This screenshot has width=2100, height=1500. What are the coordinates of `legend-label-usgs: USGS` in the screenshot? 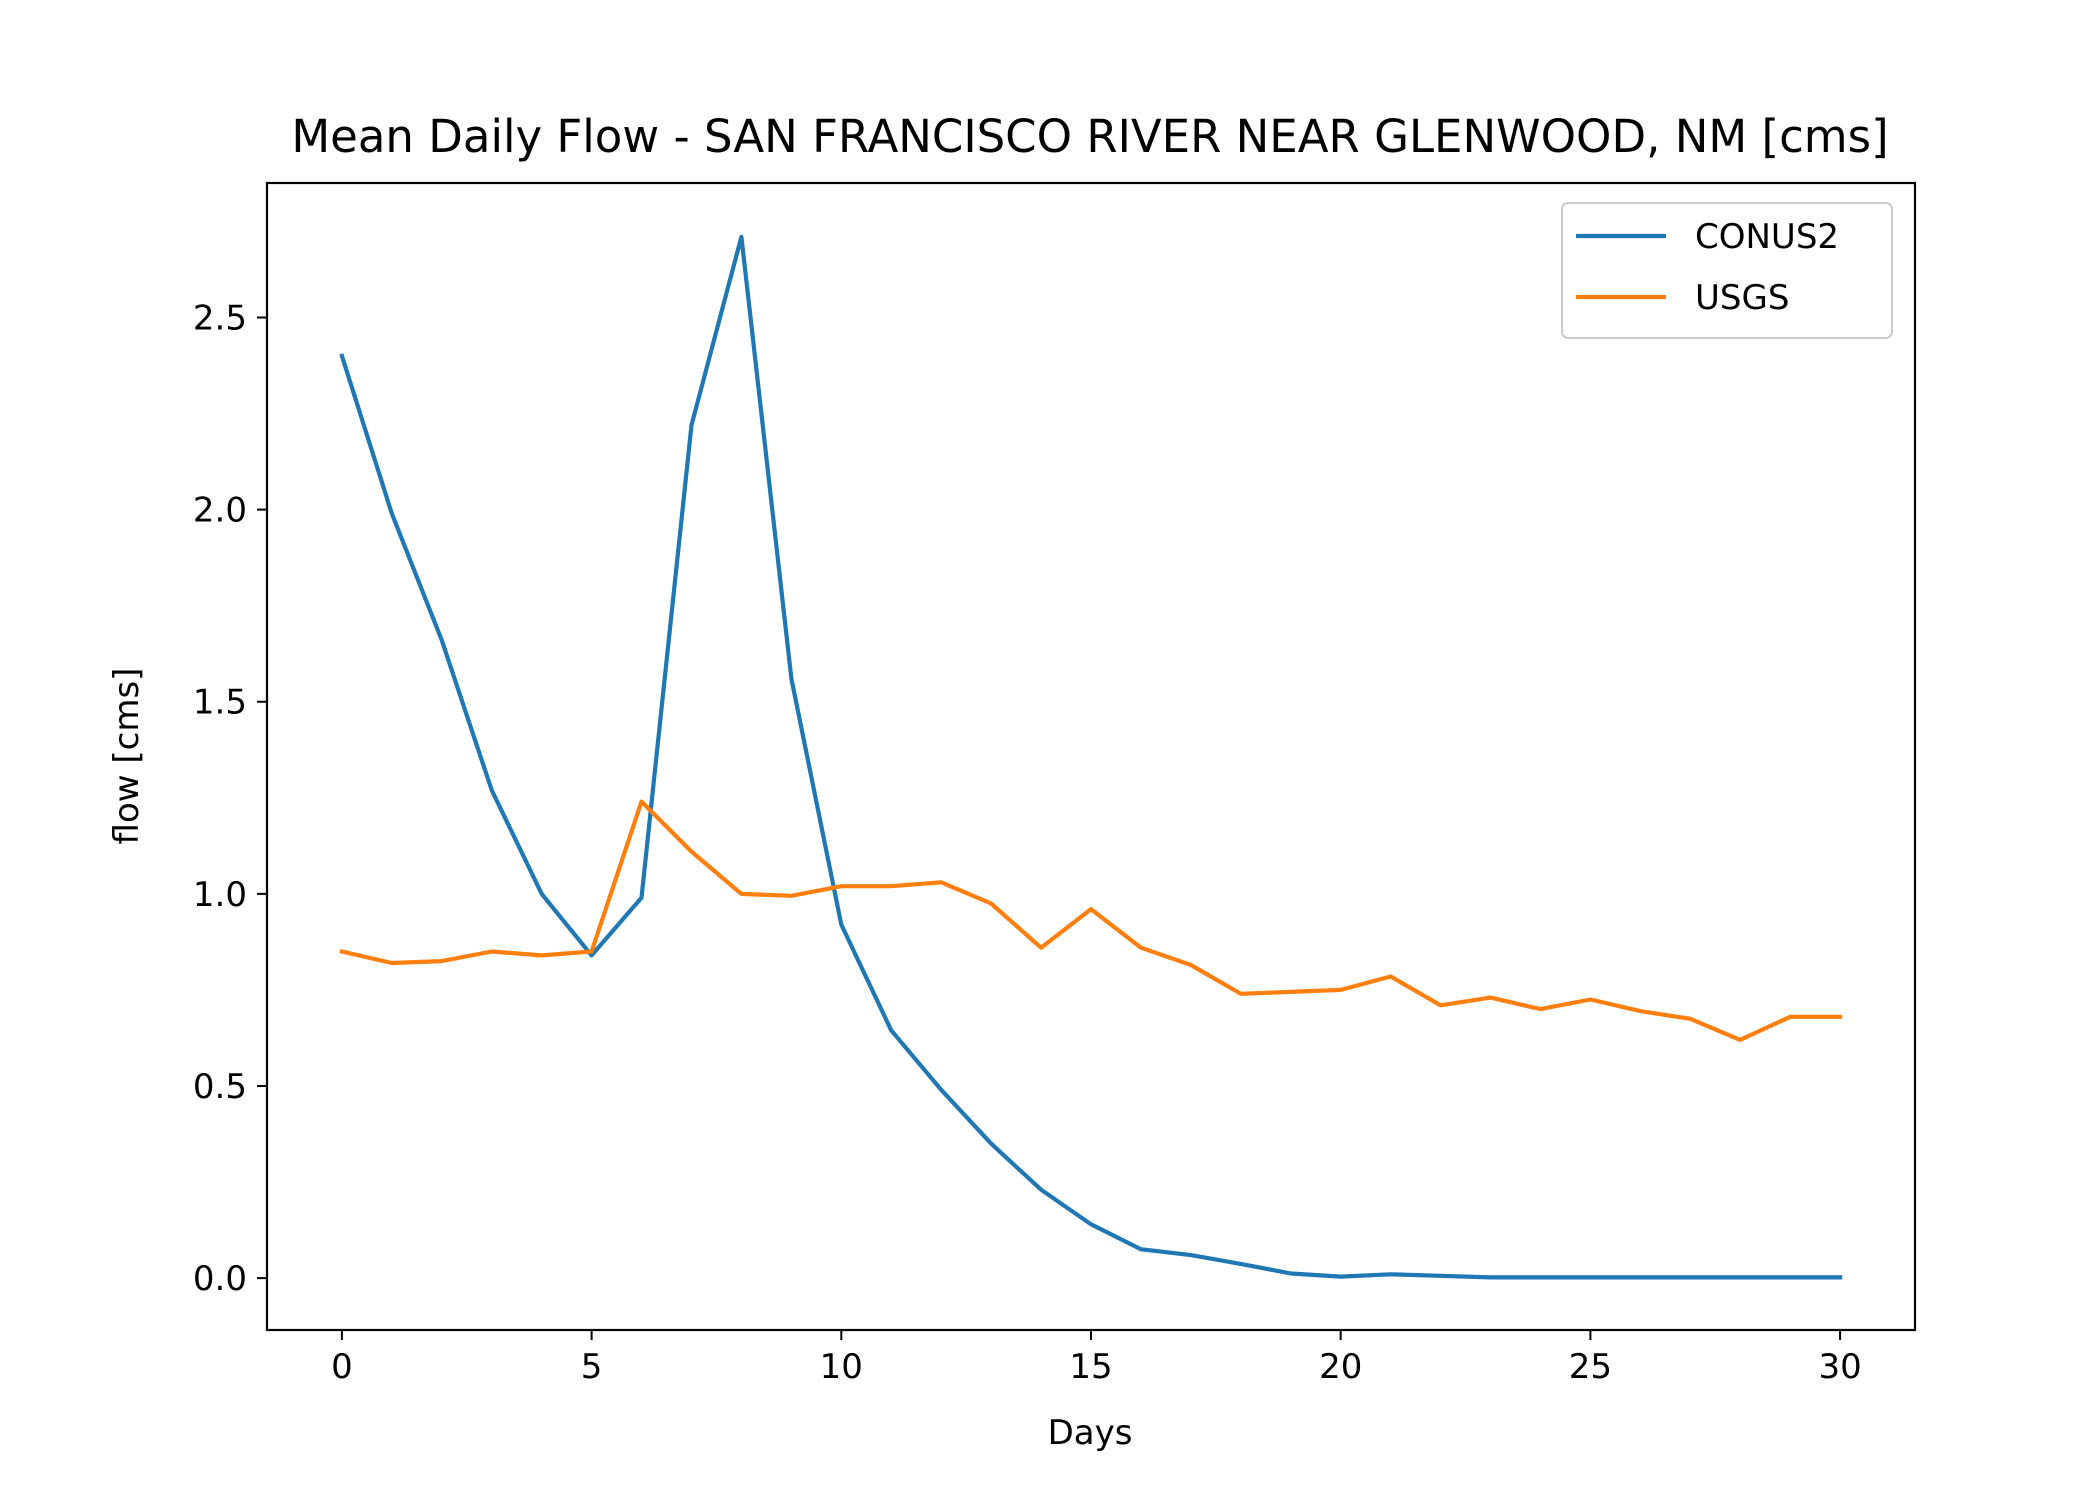 It's located at (1742, 298).